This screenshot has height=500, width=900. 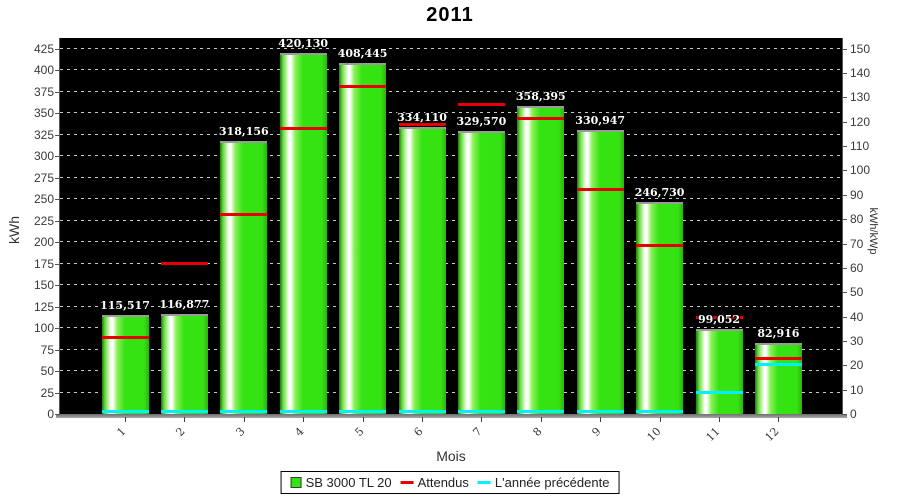 I want to click on right-tick-label-60: 60, so click(x=857, y=267).